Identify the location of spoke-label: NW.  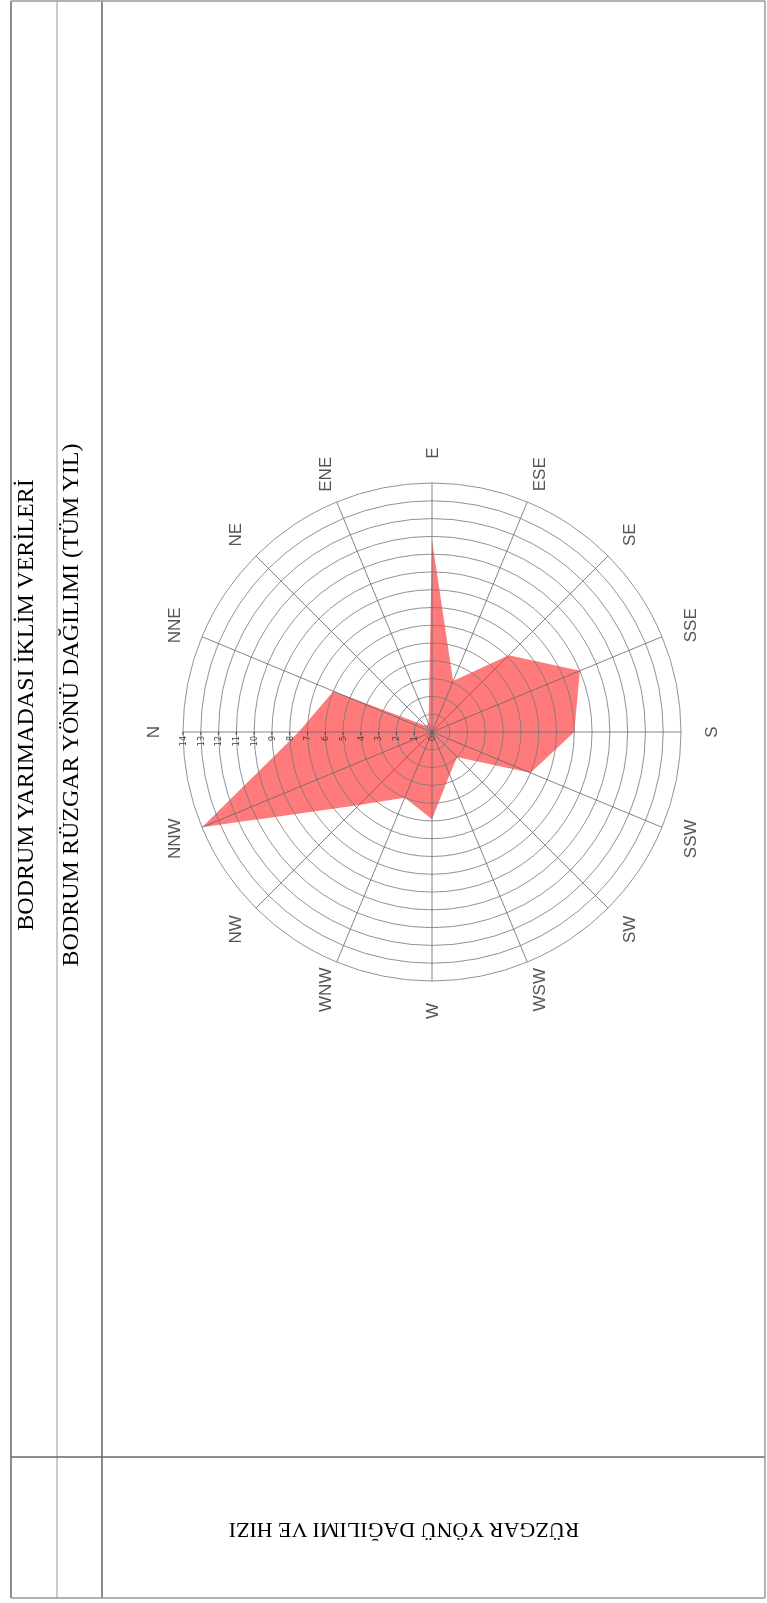
(235, 929).